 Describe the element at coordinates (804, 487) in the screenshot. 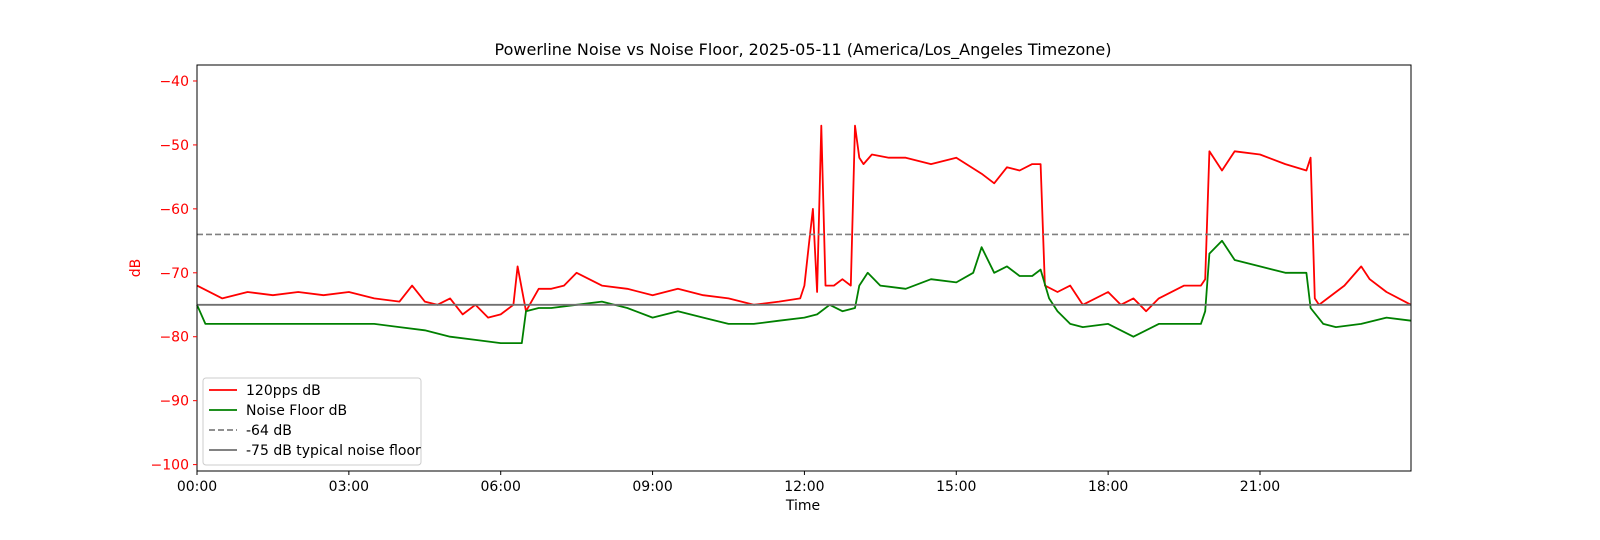

I see `x-tick-label: 12:00` at that location.